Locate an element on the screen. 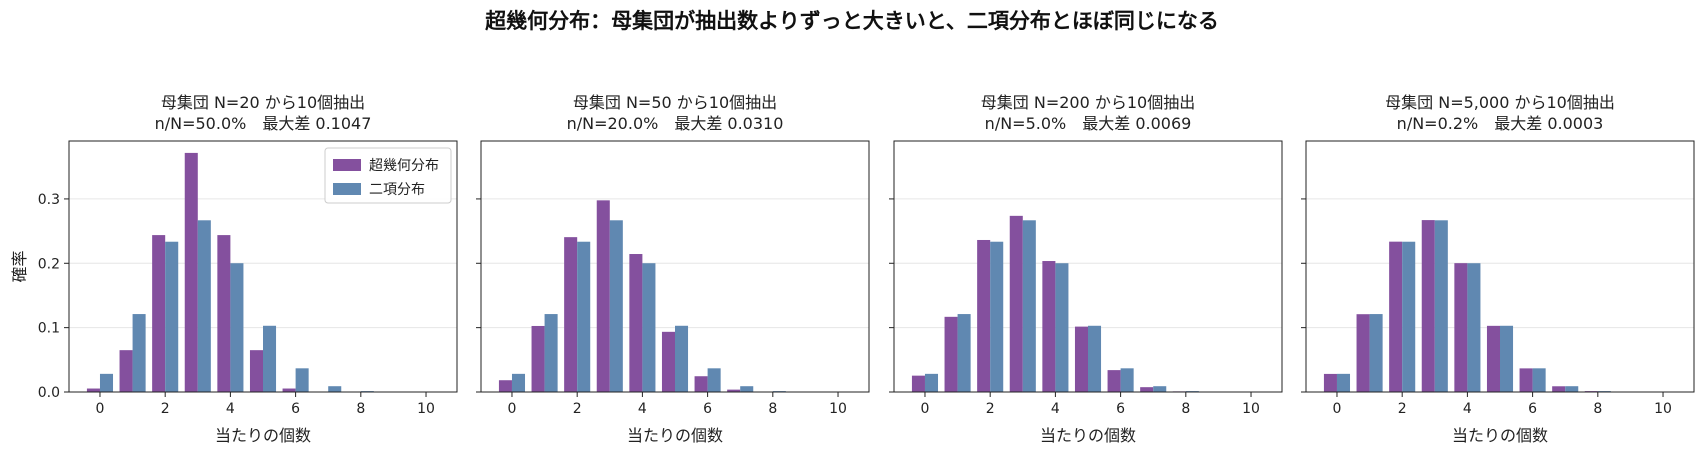 The height and width of the screenshot is (454, 1705). y-tick-label: 0.3 is located at coordinates (49, 200).